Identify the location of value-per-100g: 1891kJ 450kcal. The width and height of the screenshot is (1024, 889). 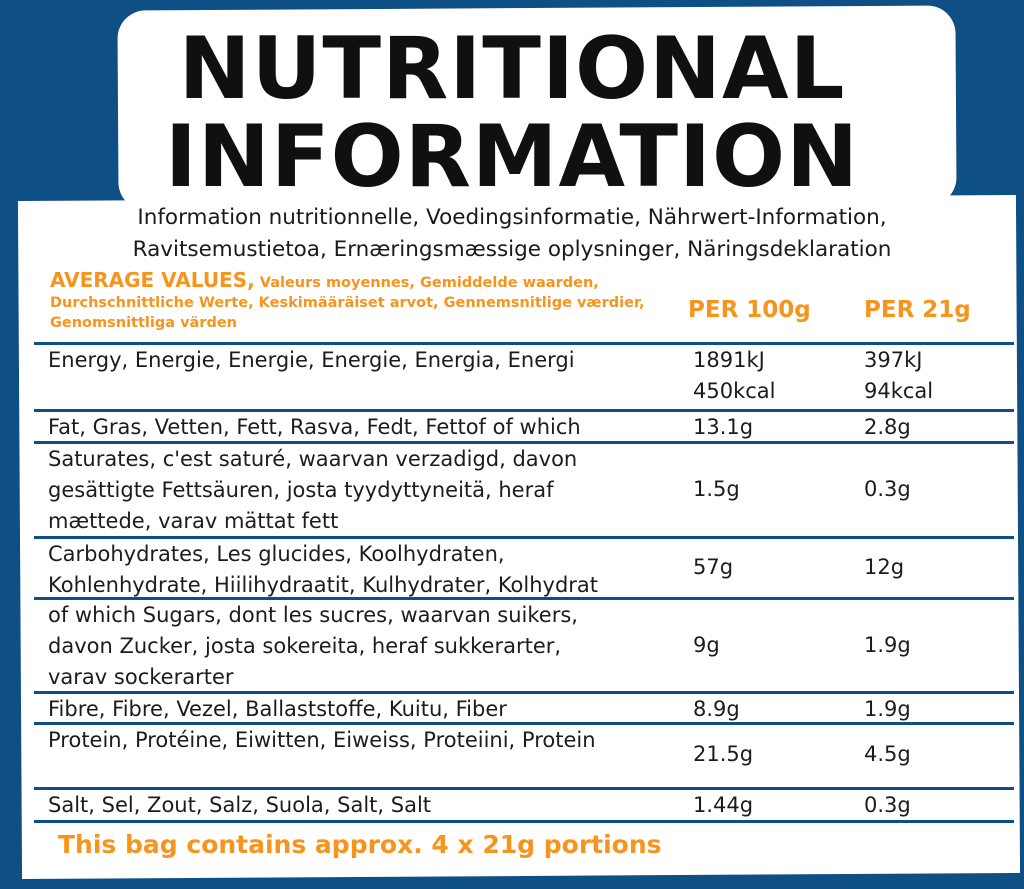
(734, 376).